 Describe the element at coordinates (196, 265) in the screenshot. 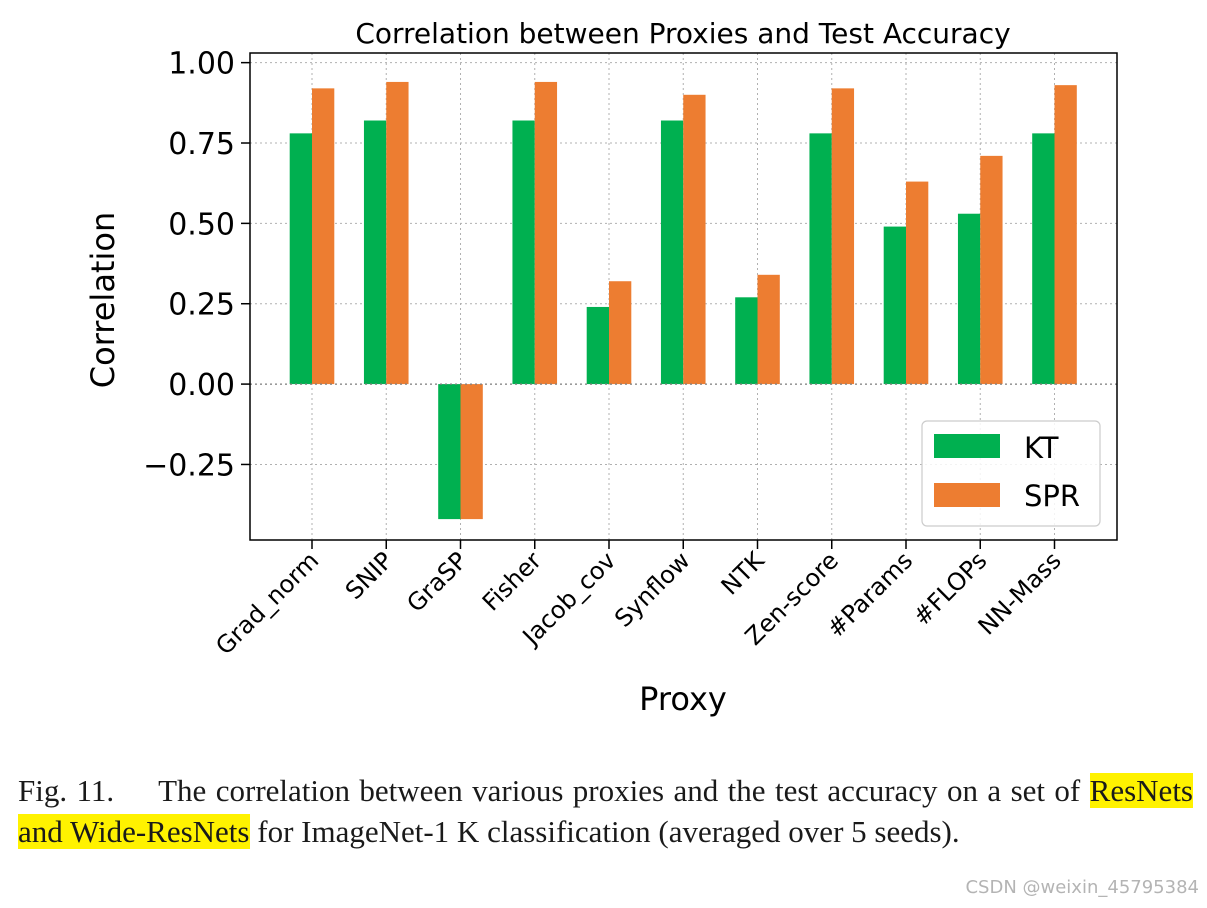

I see `y-axis-ticks: −0.25 0.00 0.25 0.50 0.75 1.00` at that location.